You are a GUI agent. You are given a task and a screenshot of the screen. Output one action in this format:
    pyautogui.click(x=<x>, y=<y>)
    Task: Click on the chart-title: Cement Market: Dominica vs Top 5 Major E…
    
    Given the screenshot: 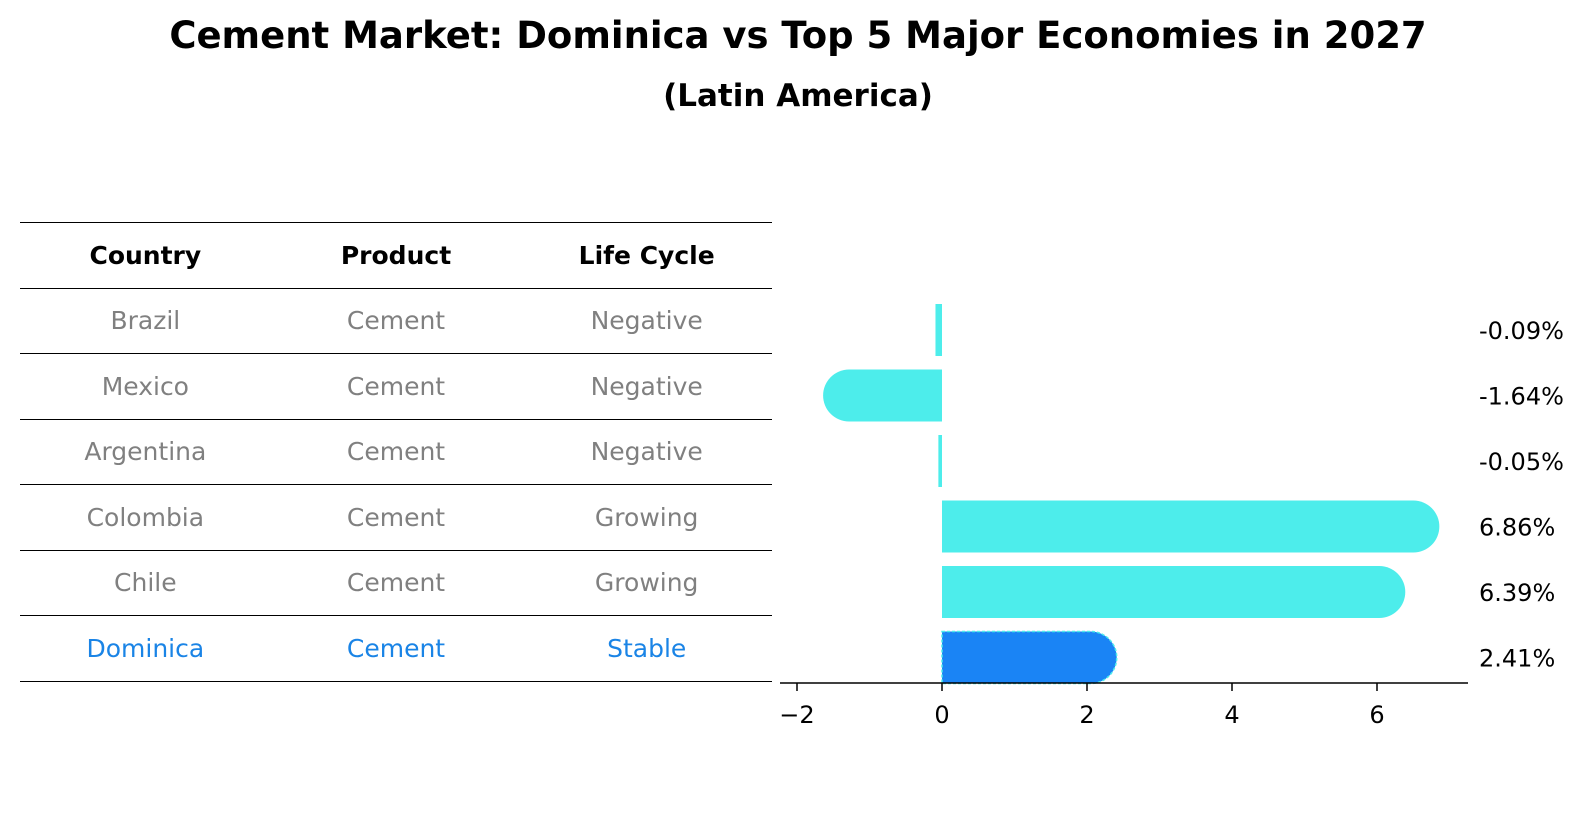 What is the action you would take?
    pyautogui.click(x=798, y=35)
    